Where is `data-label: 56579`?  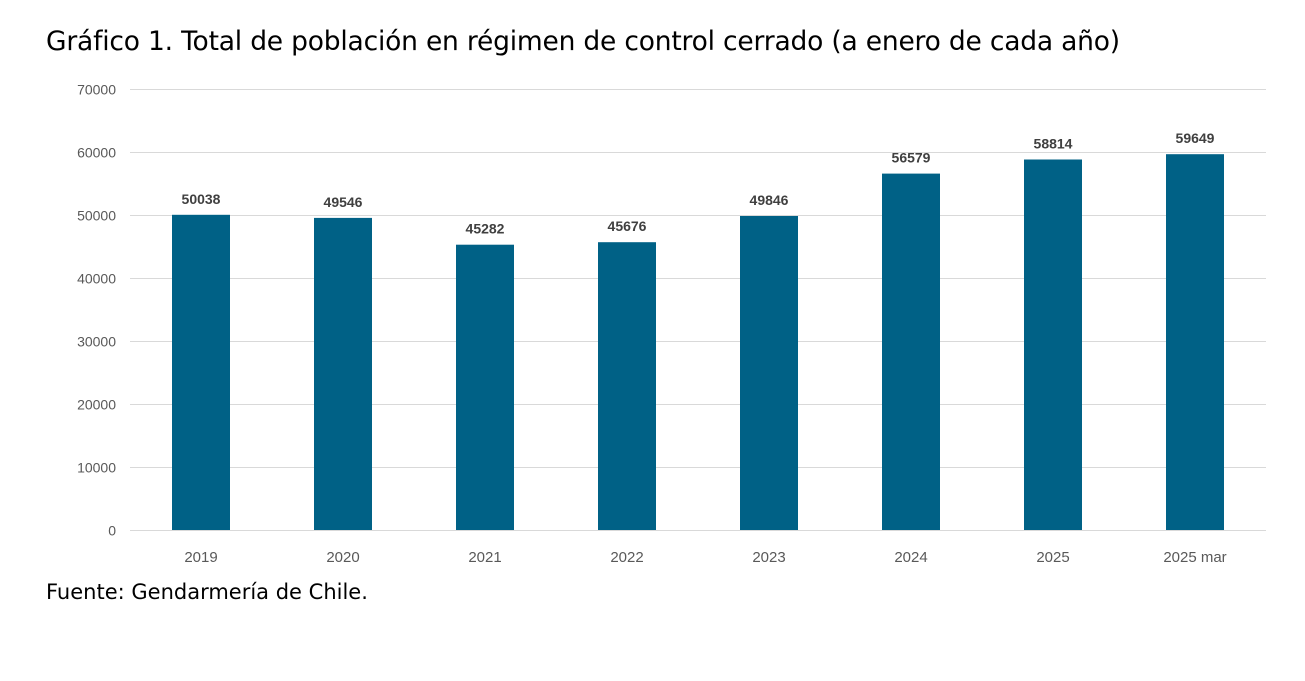
data-label: 56579 is located at coordinates (911, 158).